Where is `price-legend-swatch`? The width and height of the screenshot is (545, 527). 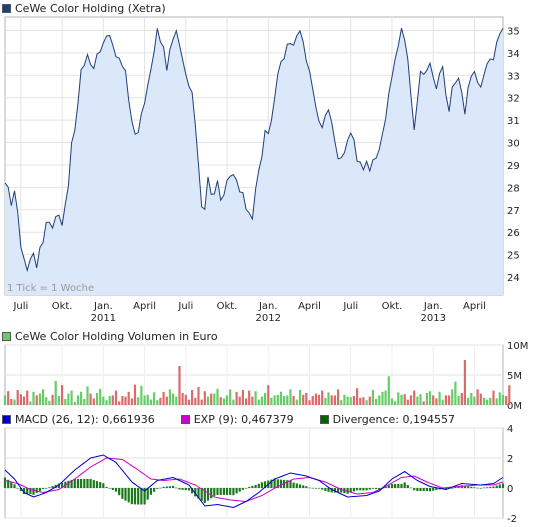
price-legend-swatch is located at coordinates (6, 8).